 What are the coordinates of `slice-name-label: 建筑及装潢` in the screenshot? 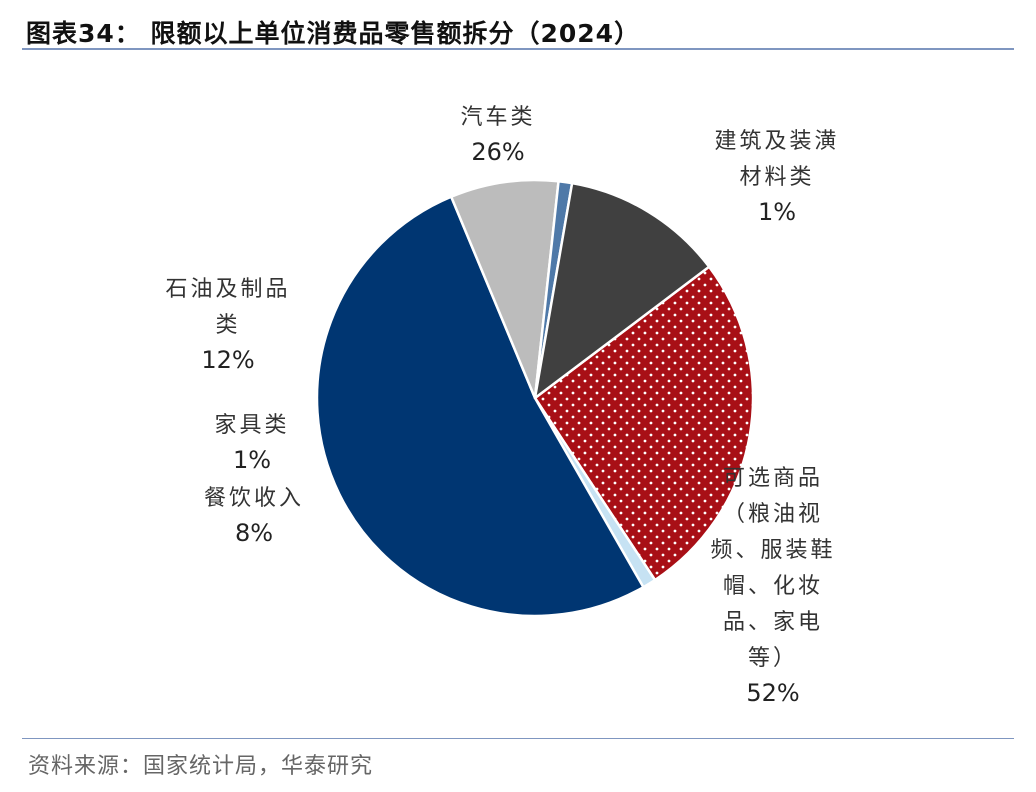 It's located at (776, 141).